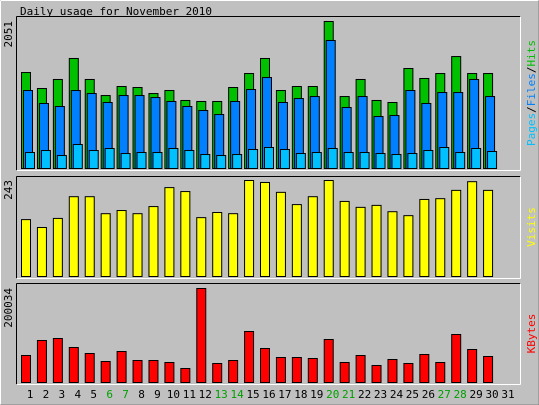 The image size is (539, 405). I want to click on x-tick-label: 7, so click(125, 394).